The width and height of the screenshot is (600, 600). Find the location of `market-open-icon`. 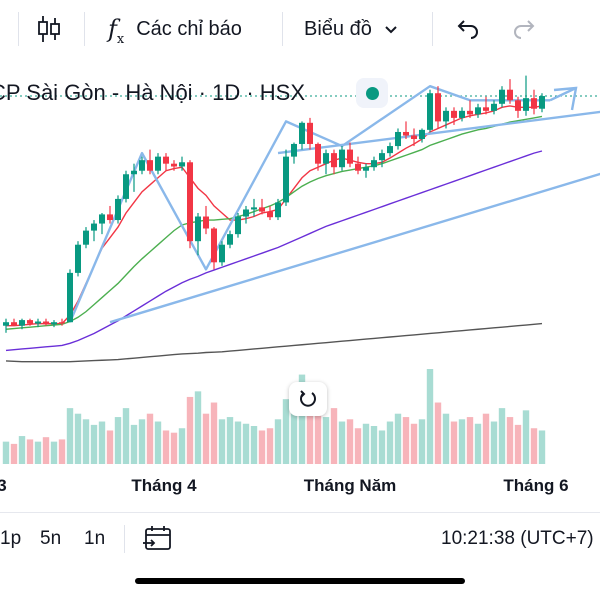

market-open-icon is located at coordinates (372, 93).